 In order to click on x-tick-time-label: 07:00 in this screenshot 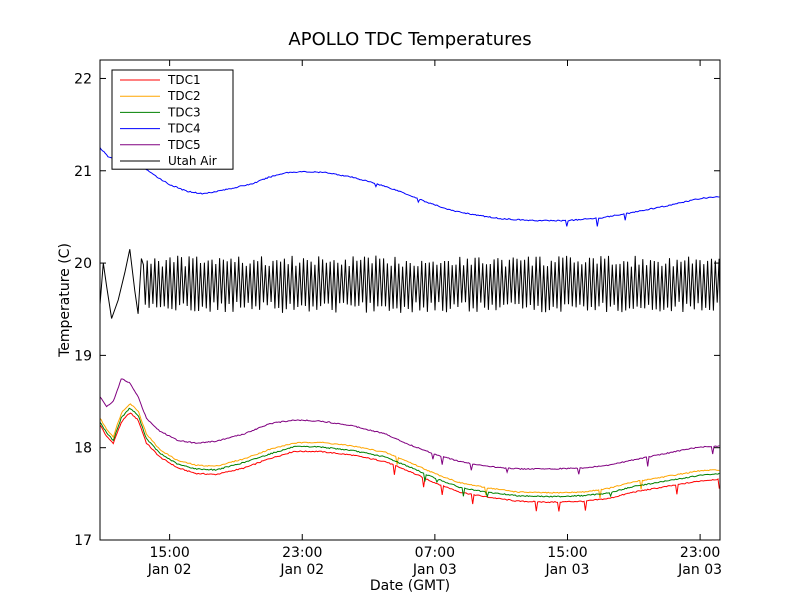, I will do `click(435, 553)`.